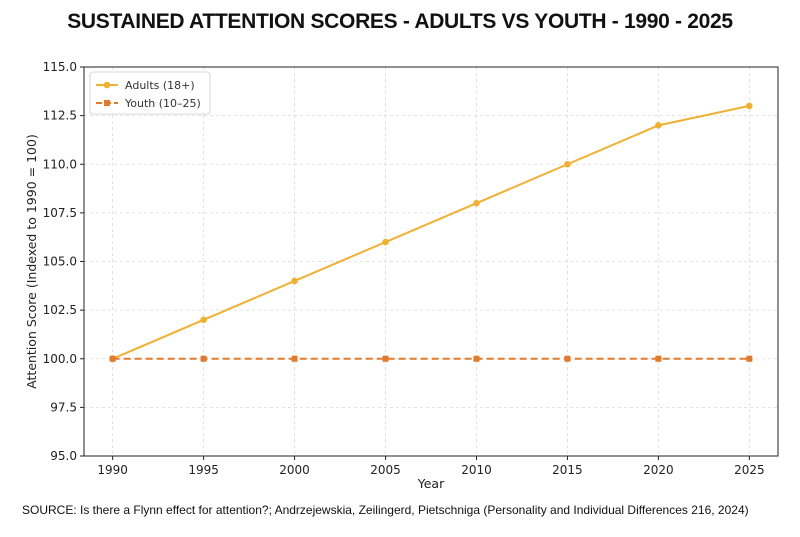  I want to click on x-tick-label: 1990, so click(112, 470).